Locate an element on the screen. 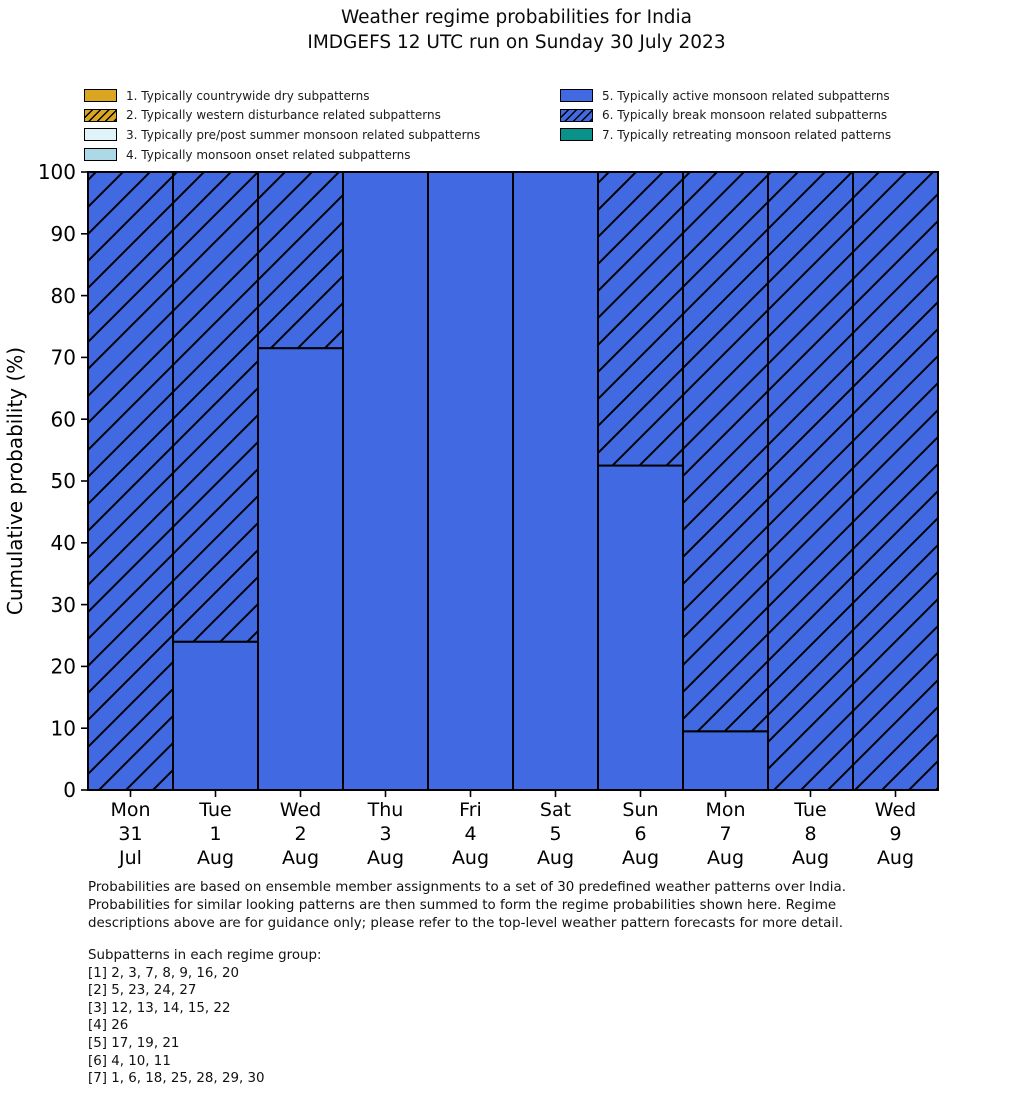 The image size is (1033, 1114). x-tick-date-8: 8 is located at coordinates (810, 834).